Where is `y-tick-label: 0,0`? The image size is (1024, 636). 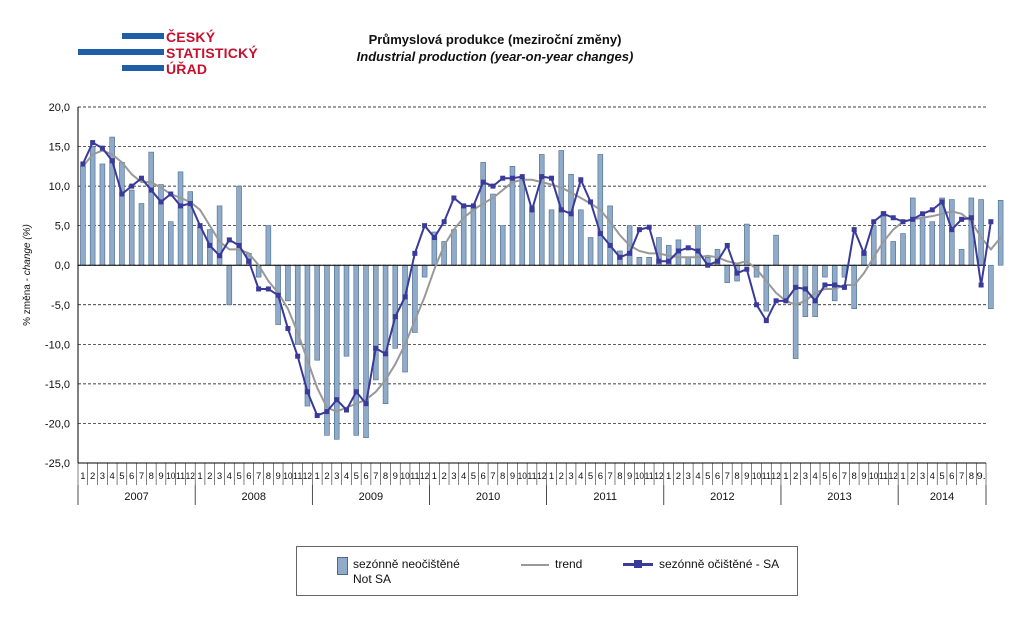
y-tick-label: 0,0 is located at coordinates (62, 266).